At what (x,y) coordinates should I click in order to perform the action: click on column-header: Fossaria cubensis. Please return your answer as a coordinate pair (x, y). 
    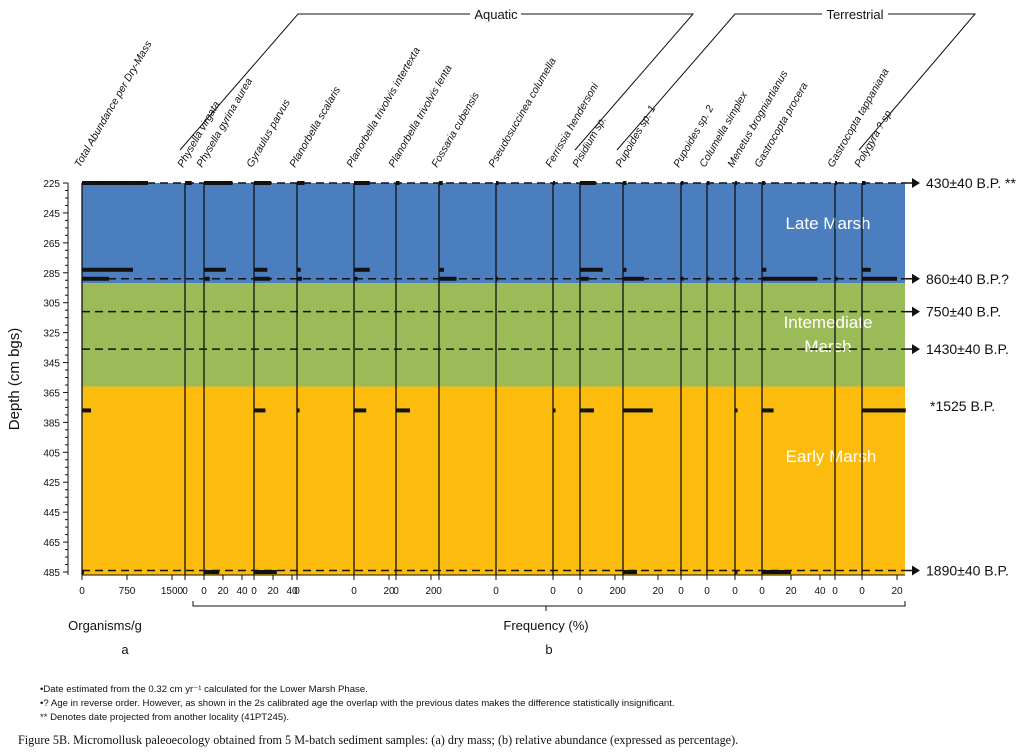
    Looking at the image, I should click on (455, 130).